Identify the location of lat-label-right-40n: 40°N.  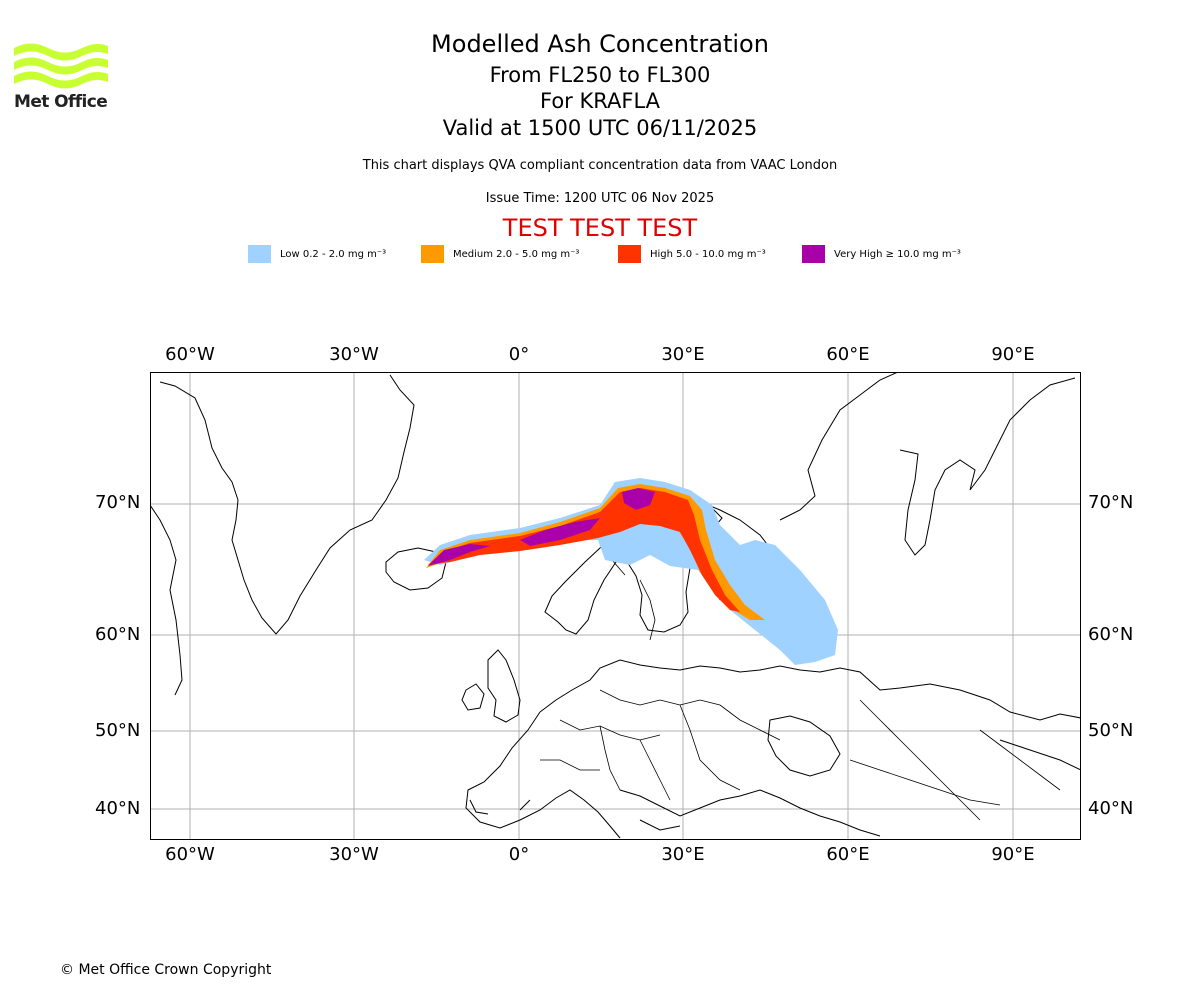
(1111, 808).